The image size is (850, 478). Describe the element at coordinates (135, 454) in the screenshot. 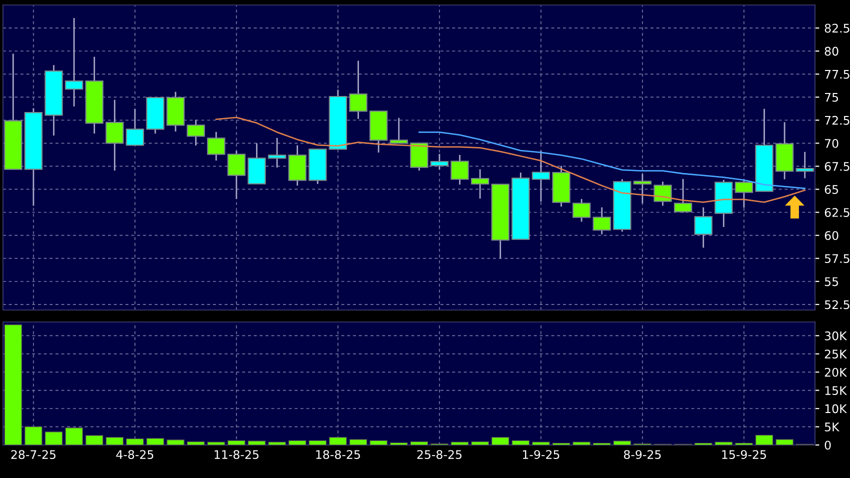

I see `x-tick-label: 4-8-25` at that location.